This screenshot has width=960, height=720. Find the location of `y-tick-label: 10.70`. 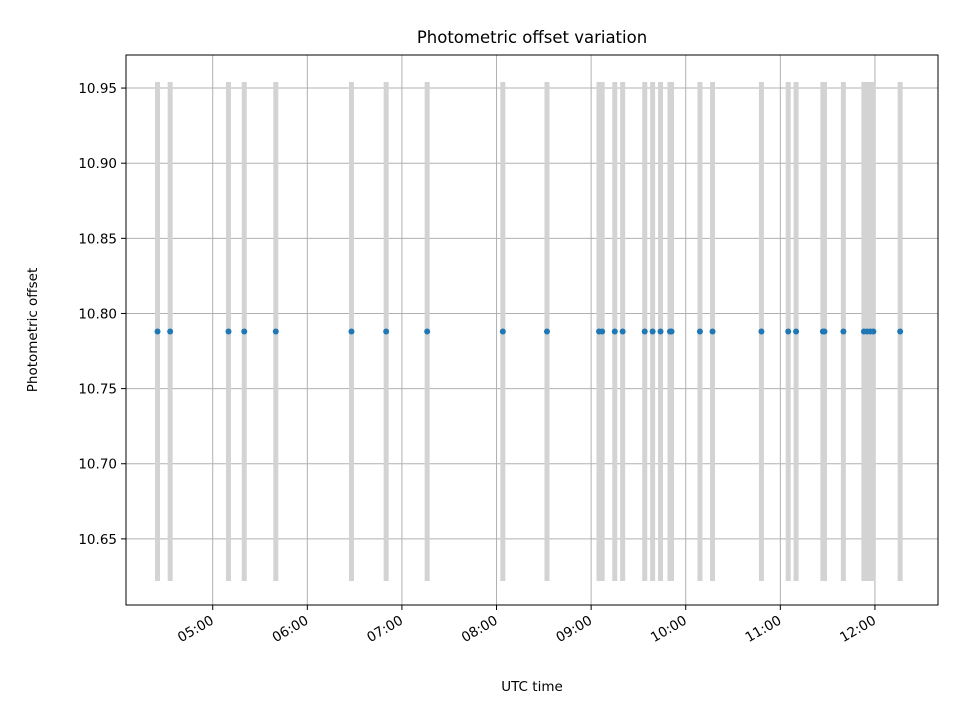

y-tick-label: 10.70 is located at coordinates (97, 465).